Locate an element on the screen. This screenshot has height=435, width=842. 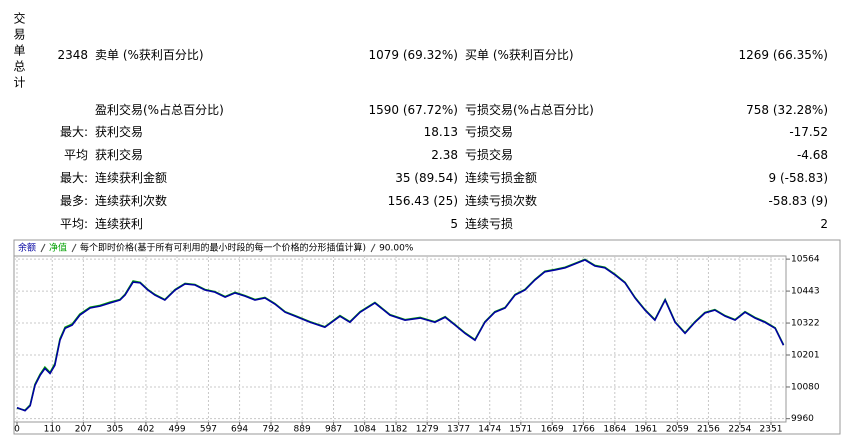
x-tick-label: 792 is located at coordinates (270, 430).